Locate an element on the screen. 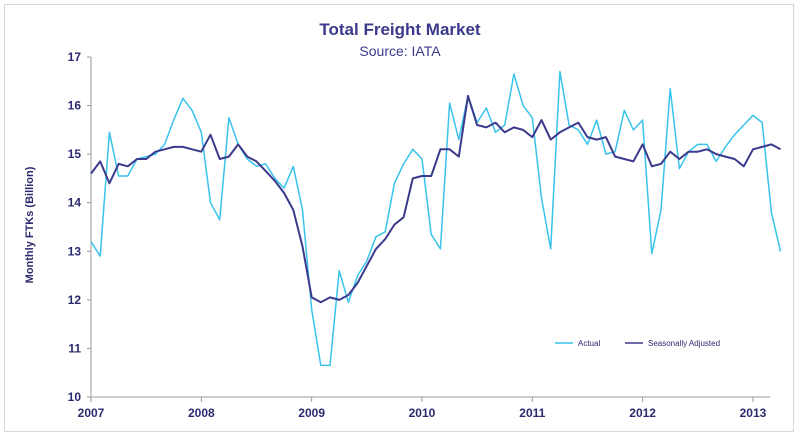  y-axis-label: Monthly FTKs (Billion) is located at coordinates (30, 224).